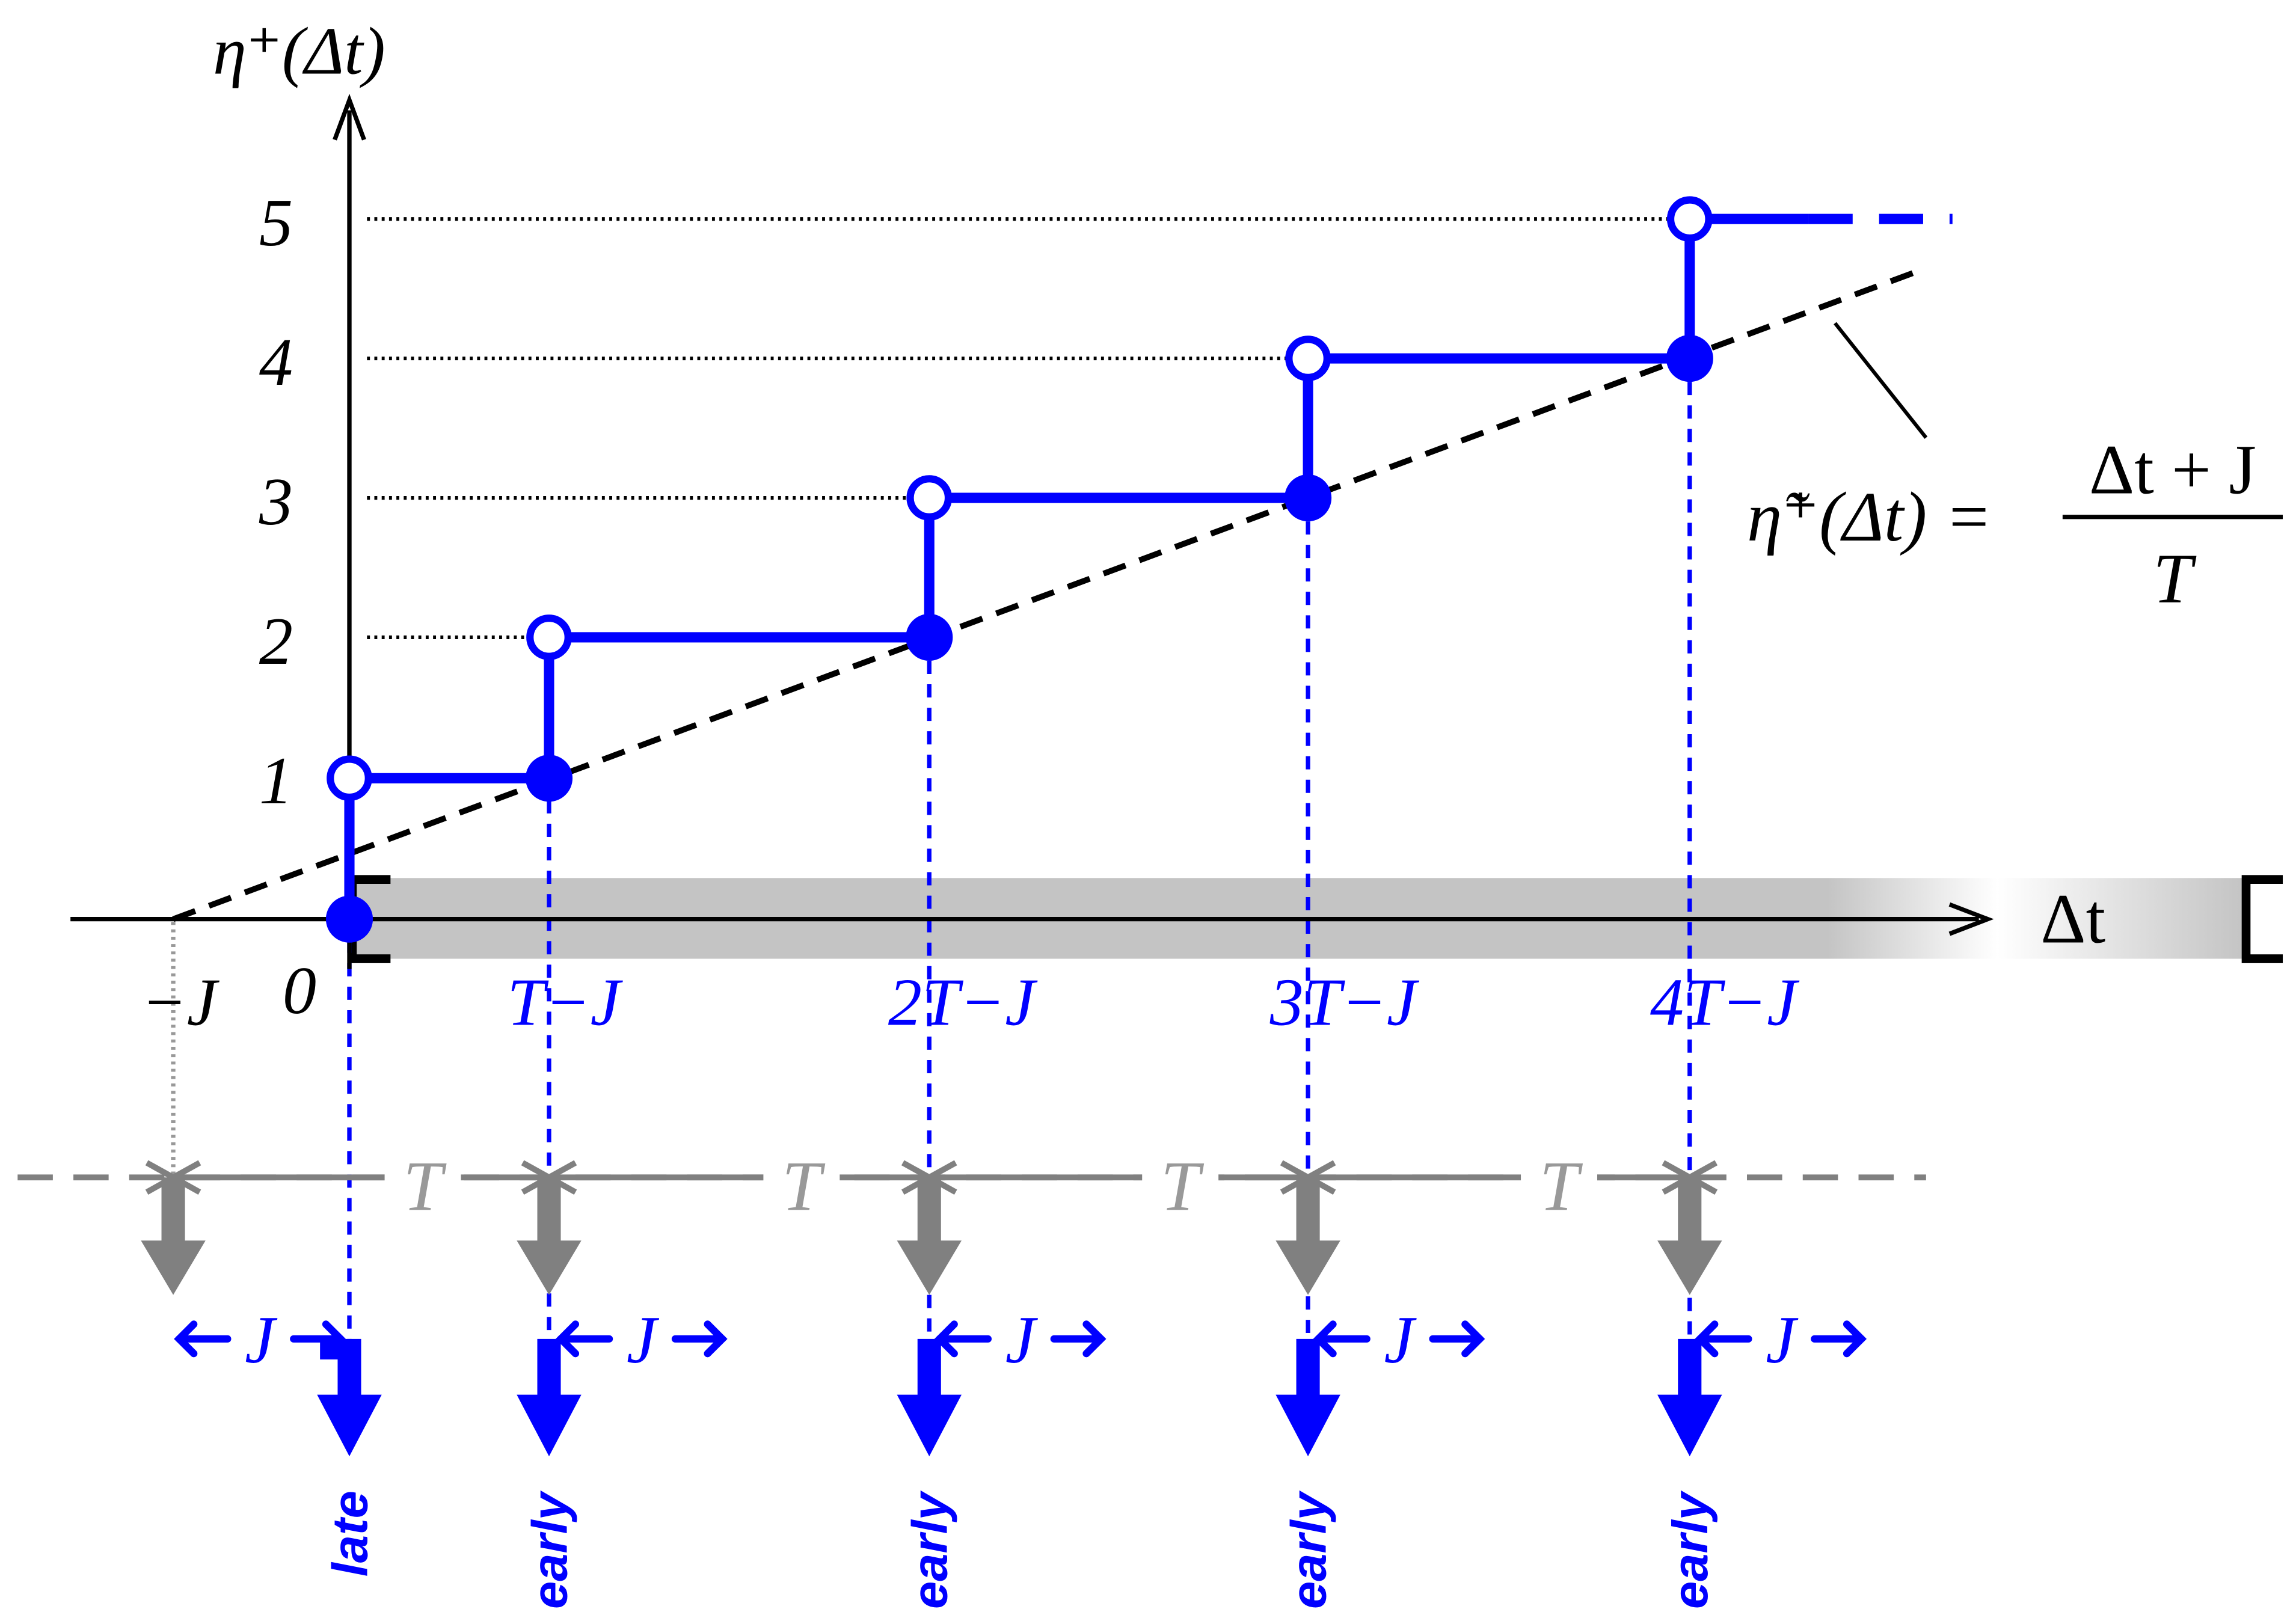 The height and width of the screenshot is (1621, 2296). What do you see at coordinates (1690, 1549) in the screenshot?
I see `event-label-5: early` at bounding box center [1690, 1549].